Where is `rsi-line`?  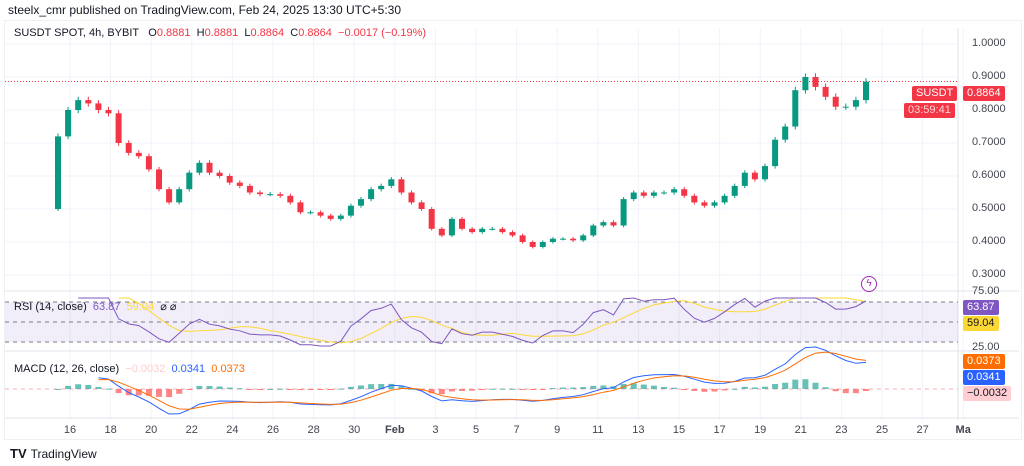
rsi-line is located at coordinates (472, 322).